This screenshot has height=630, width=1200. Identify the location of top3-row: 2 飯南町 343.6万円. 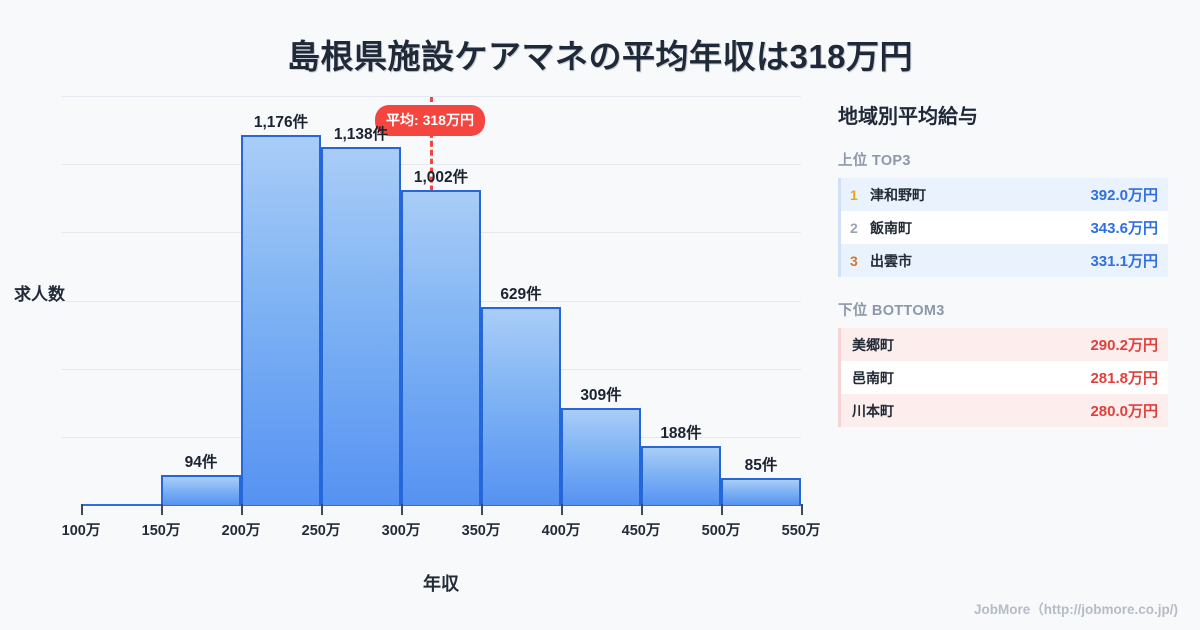
(1004, 227).